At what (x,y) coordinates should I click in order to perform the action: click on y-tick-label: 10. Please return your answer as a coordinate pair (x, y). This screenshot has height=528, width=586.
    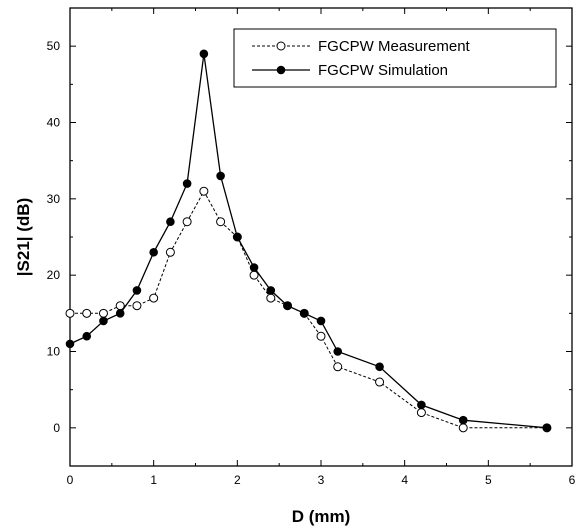
    Looking at the image, I should click on (54, 352).